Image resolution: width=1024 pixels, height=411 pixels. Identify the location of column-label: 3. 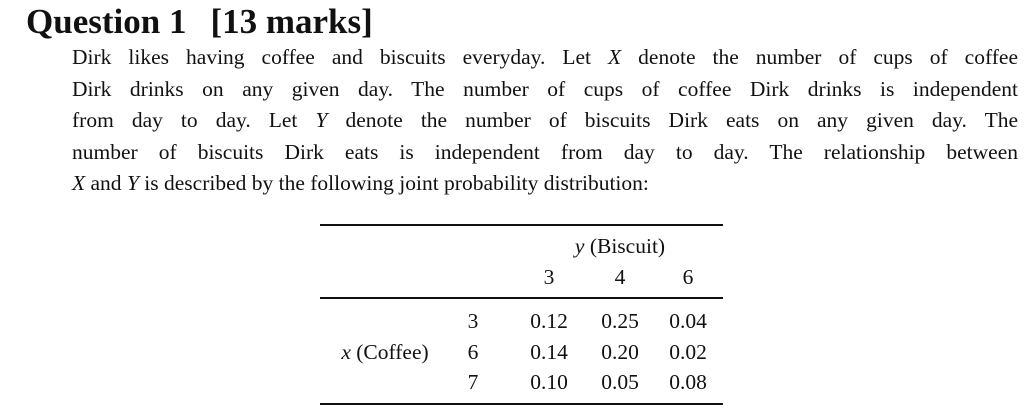
(549, 277).